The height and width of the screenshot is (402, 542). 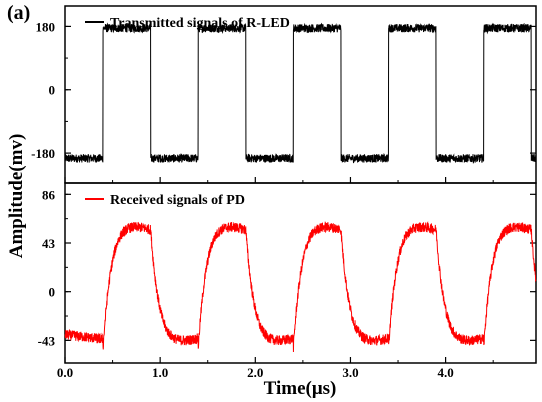 I want to click on bottom-y-tick-label: 86, so click(x=49, y=194).